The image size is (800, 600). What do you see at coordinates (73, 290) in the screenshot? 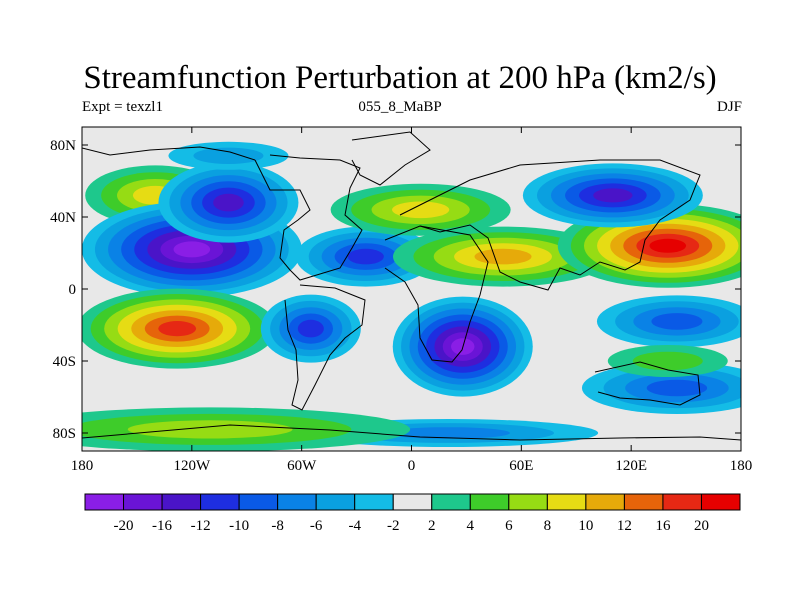
I see `y-tick-label: 0` at bounding box center [73, 290].